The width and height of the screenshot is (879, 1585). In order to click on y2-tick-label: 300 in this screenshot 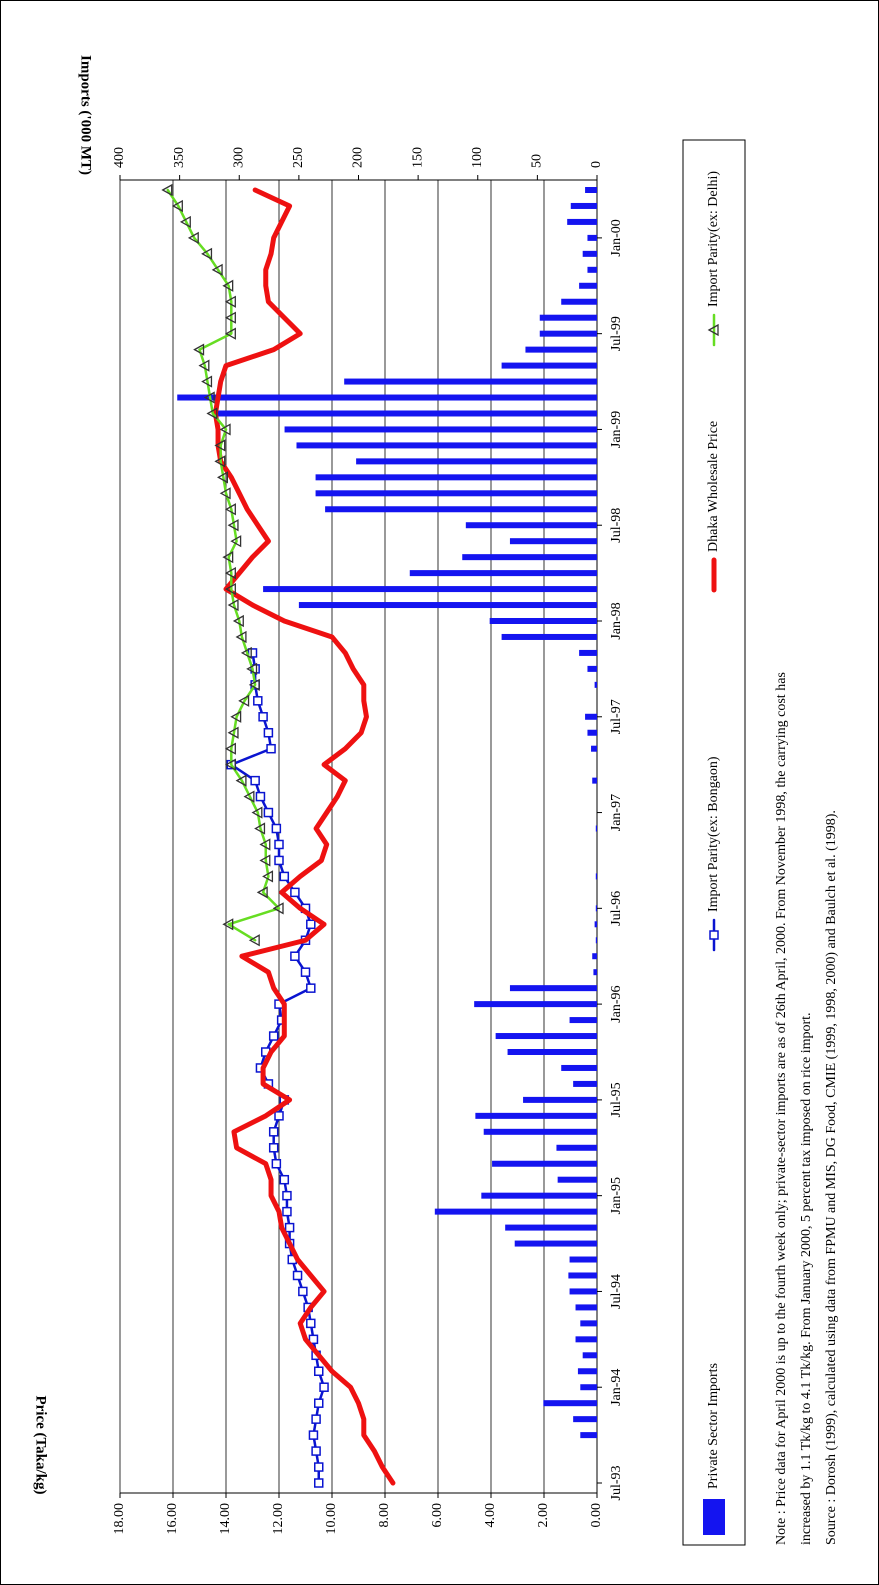, I will do `click(238, 157)`.